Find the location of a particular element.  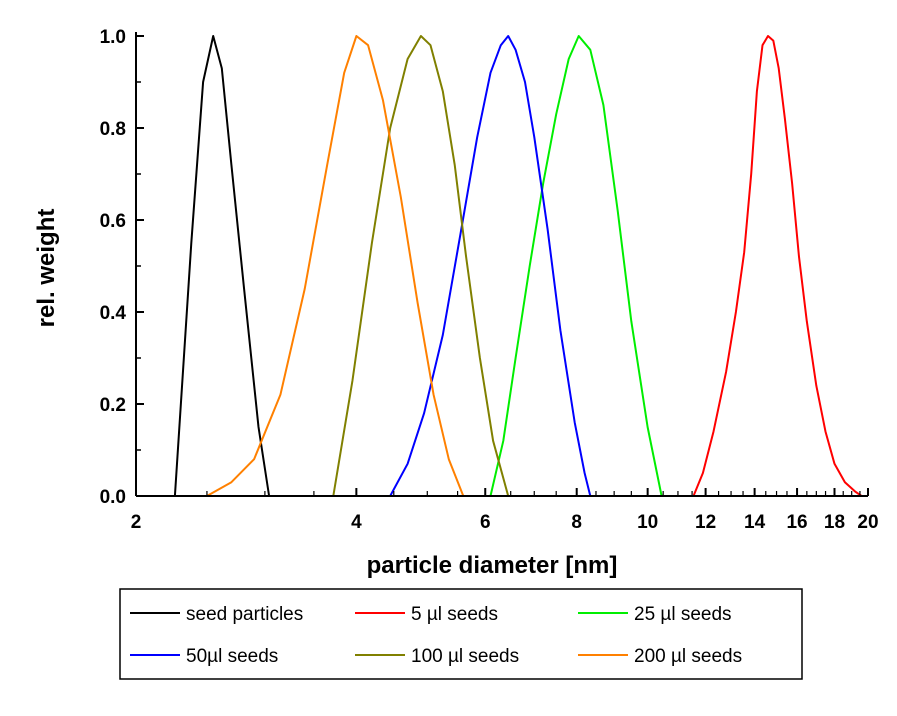

x-tick-label: 8 is located at coordinates (576, 522).